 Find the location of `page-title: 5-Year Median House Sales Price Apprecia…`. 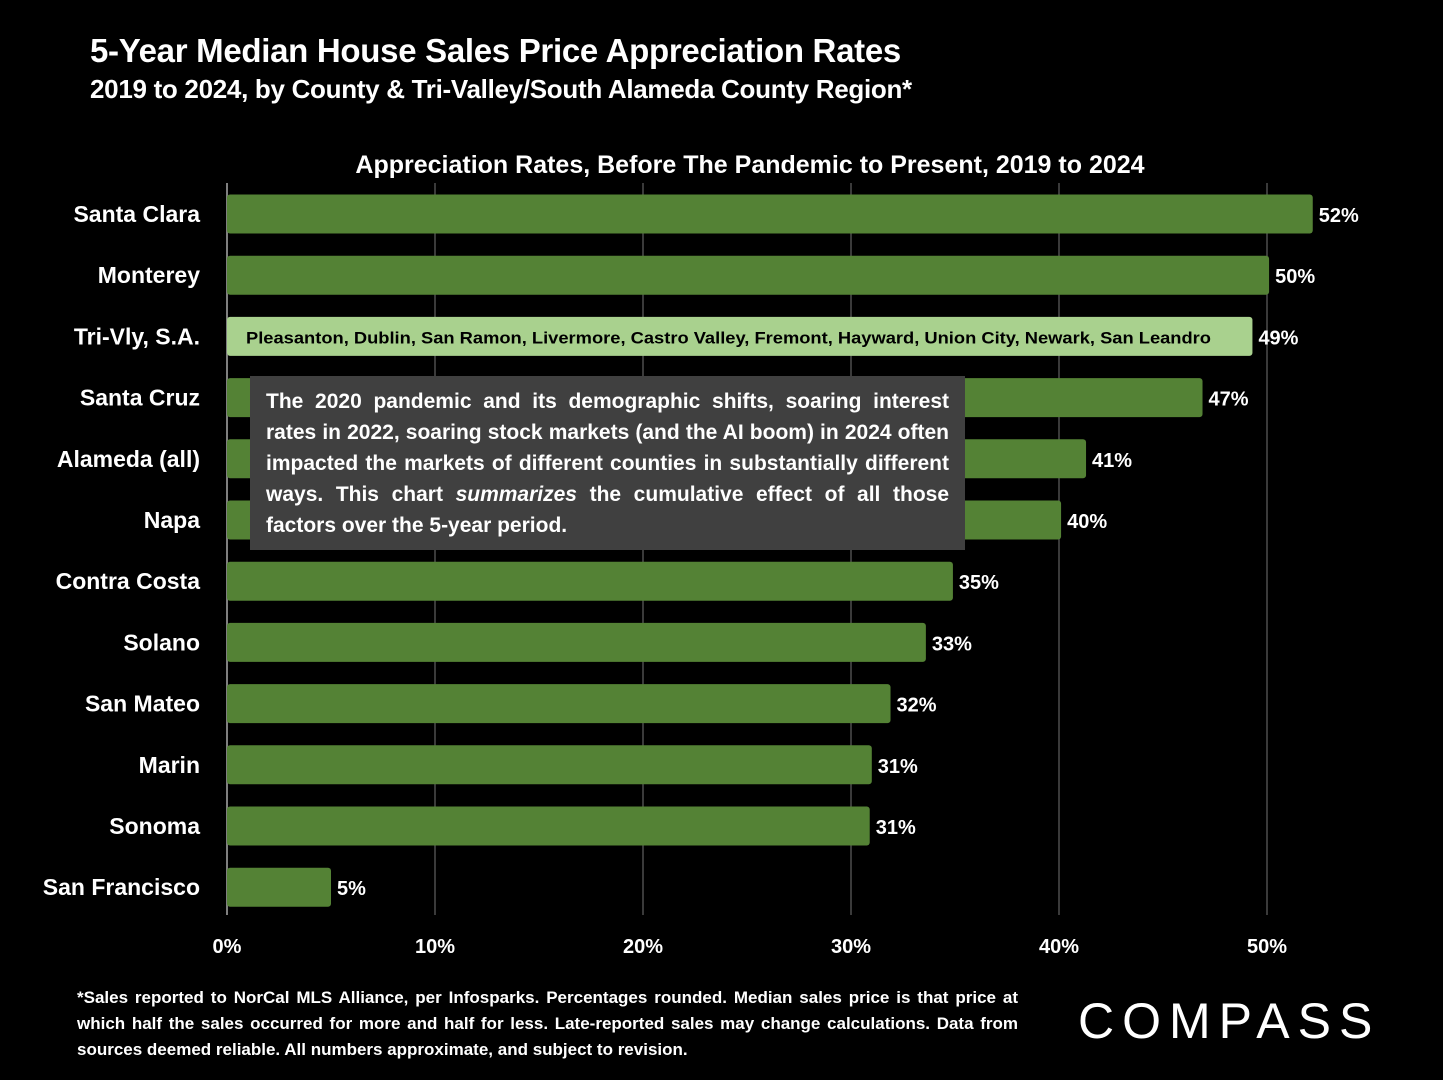

page-title: 5-Year Median House Sales Price Apprecia… is located at coordinates (495, 50).